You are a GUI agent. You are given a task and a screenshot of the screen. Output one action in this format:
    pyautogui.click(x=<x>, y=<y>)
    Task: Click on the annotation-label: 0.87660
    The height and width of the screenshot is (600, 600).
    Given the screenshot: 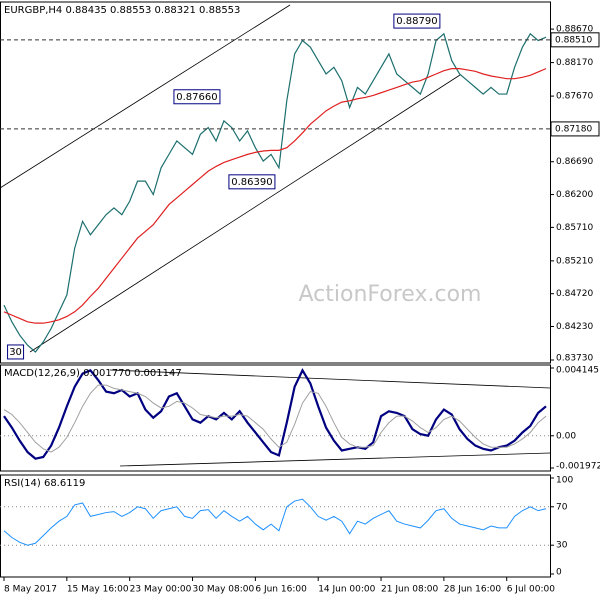 What is the action you would take?
    pyautogui.click(x=196, y=97)
    